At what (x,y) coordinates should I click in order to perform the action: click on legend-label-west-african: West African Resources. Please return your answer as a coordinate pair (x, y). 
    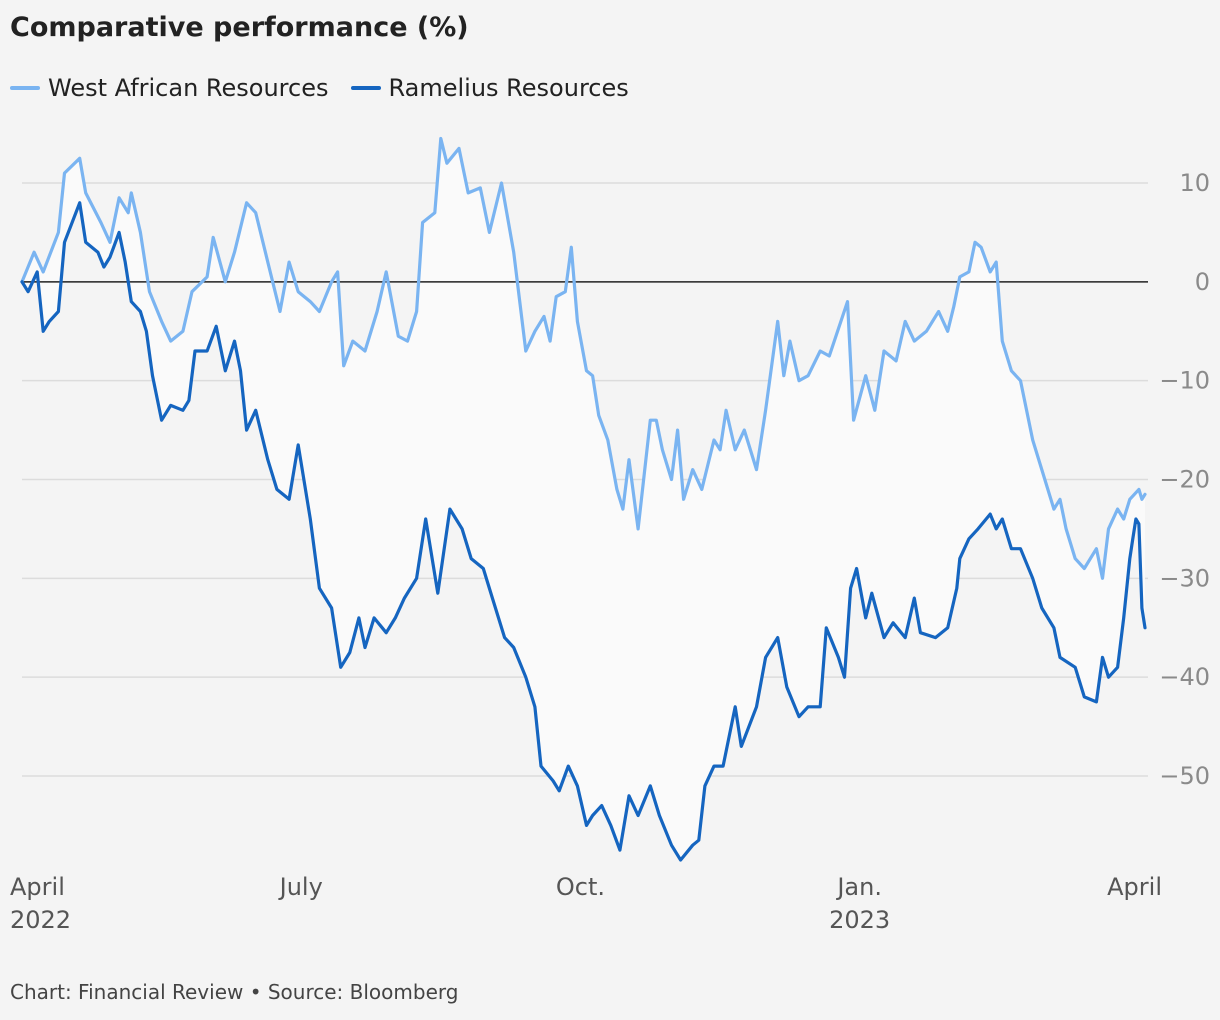
    Looking at the image, I should click on (188, 88).